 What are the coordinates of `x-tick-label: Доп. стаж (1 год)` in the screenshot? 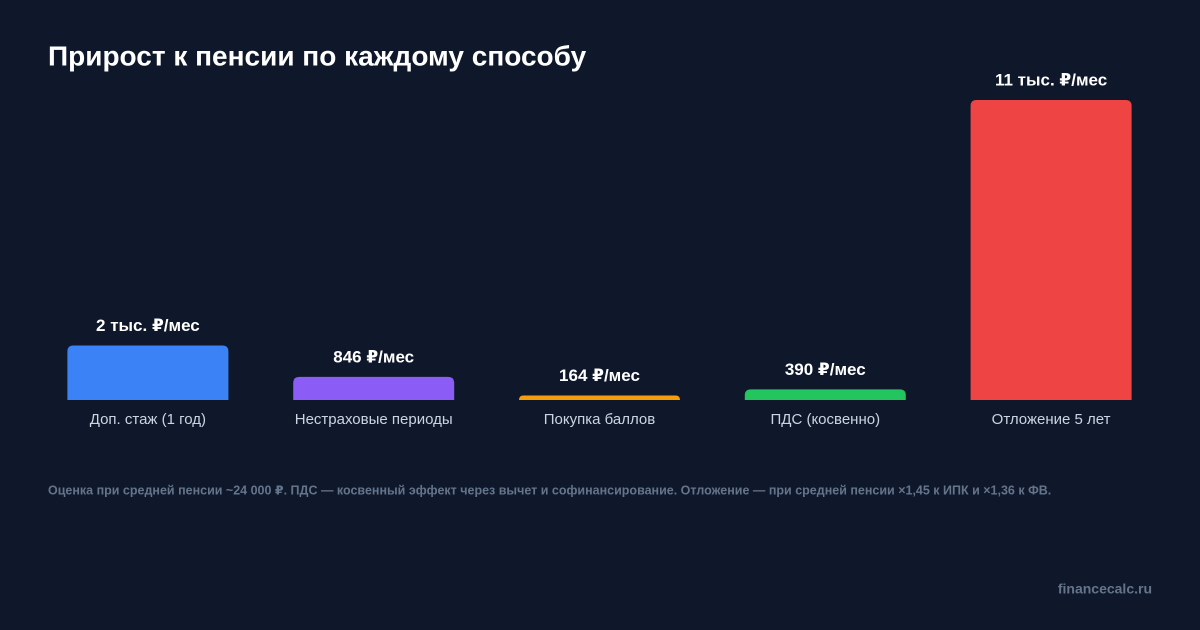 It's located at (148, 419).